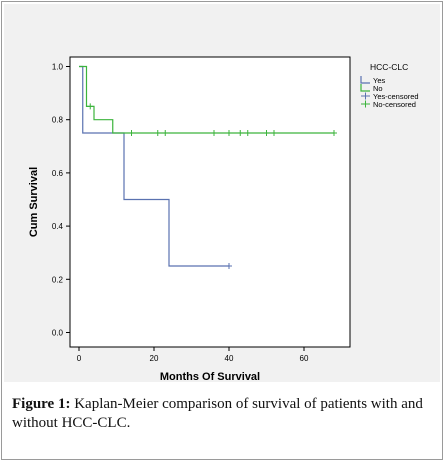 This screenshot has width=444, height=461. Describe the element at coordinates (58, 67) in the screenshot. I see `y-tick-label: 1.0` at that location.